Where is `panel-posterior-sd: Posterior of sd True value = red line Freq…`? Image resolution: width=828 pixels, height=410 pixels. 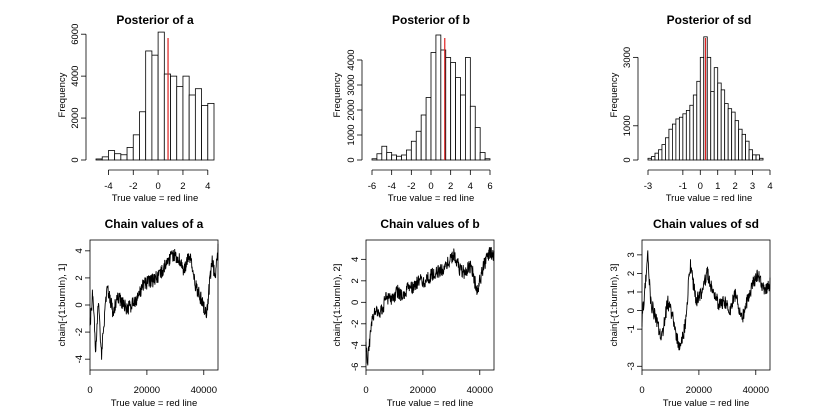 panel-posterior-sd: Posterior of sd True value = red line Freq… is located at coordinates (691, 108).